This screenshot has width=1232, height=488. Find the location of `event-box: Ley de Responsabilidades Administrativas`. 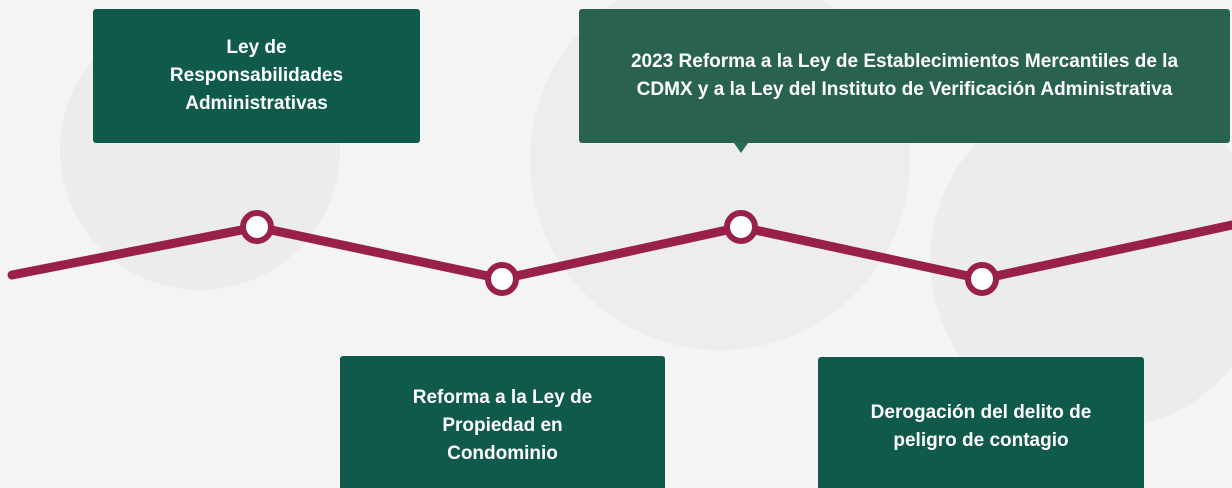

event-box: Ley de Responsabilidades Administrativas is located at coordinates (256, 76).